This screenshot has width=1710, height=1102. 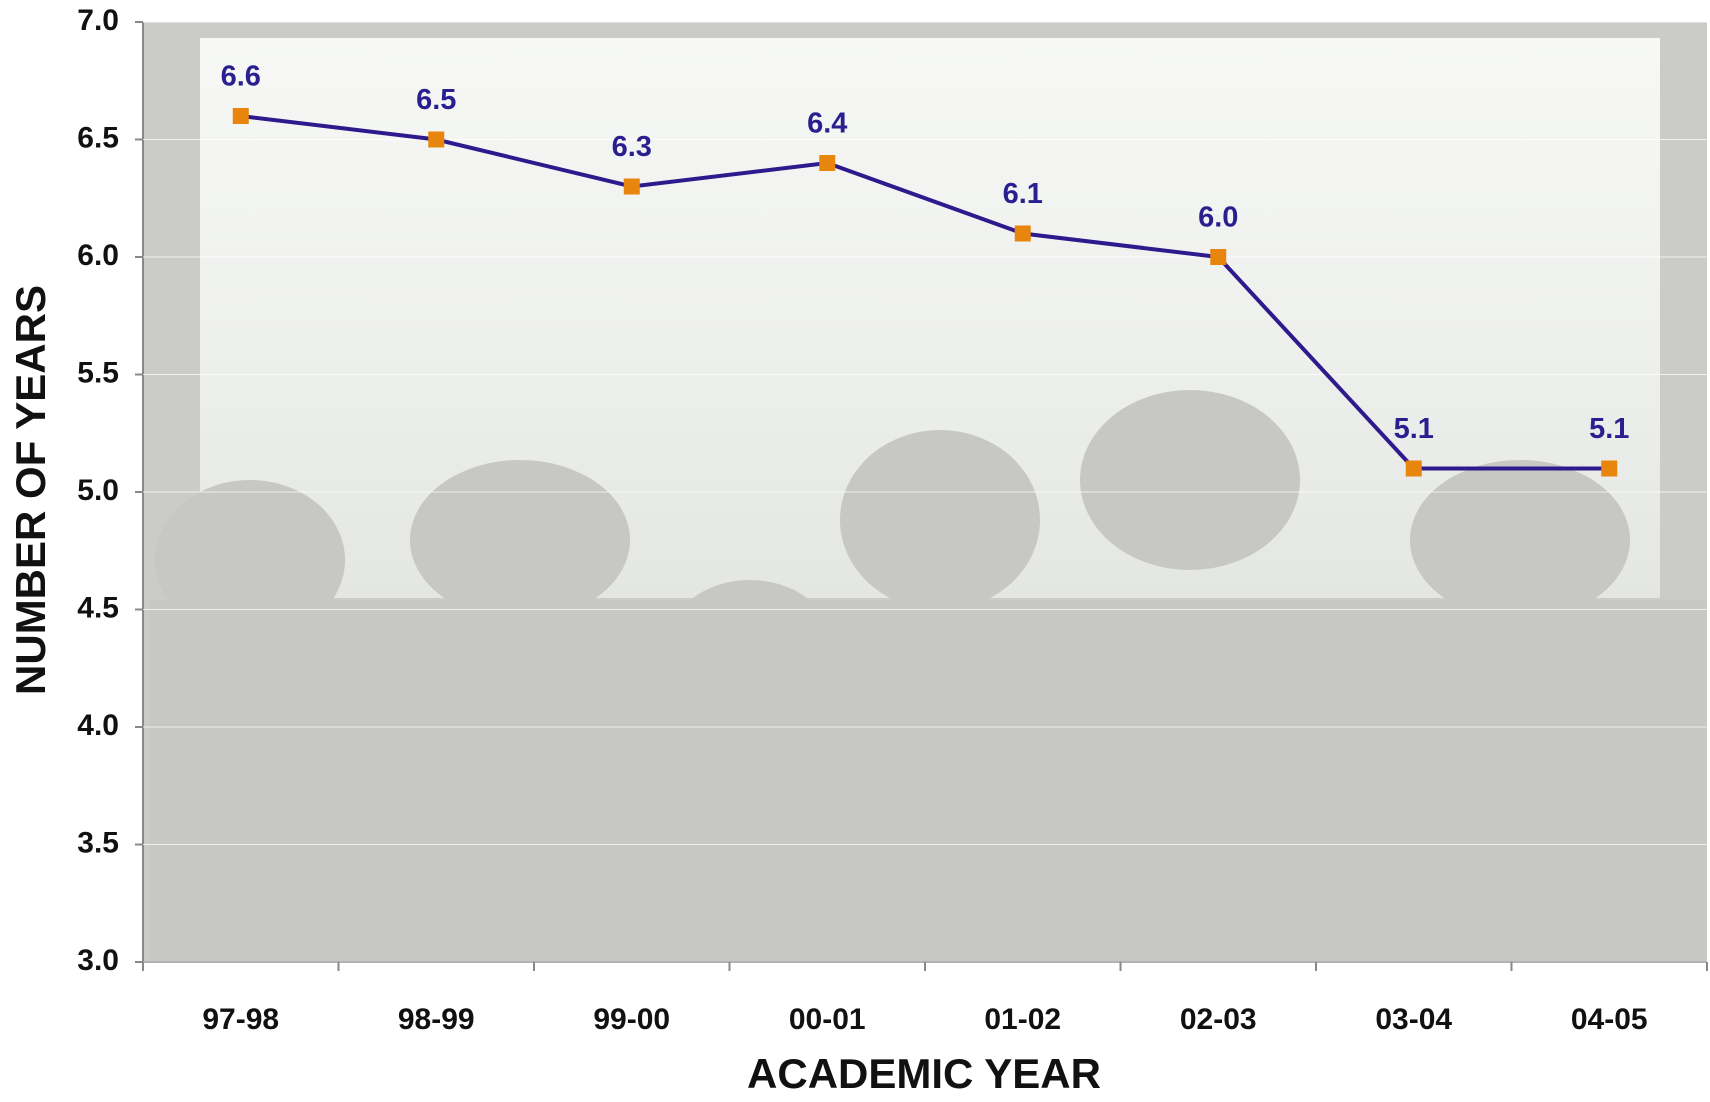 What do you see at coordinates (1609, 1019) in the screenshot?
I see `x-tick-label: 04-05` at bounding box center [1609, 1019].